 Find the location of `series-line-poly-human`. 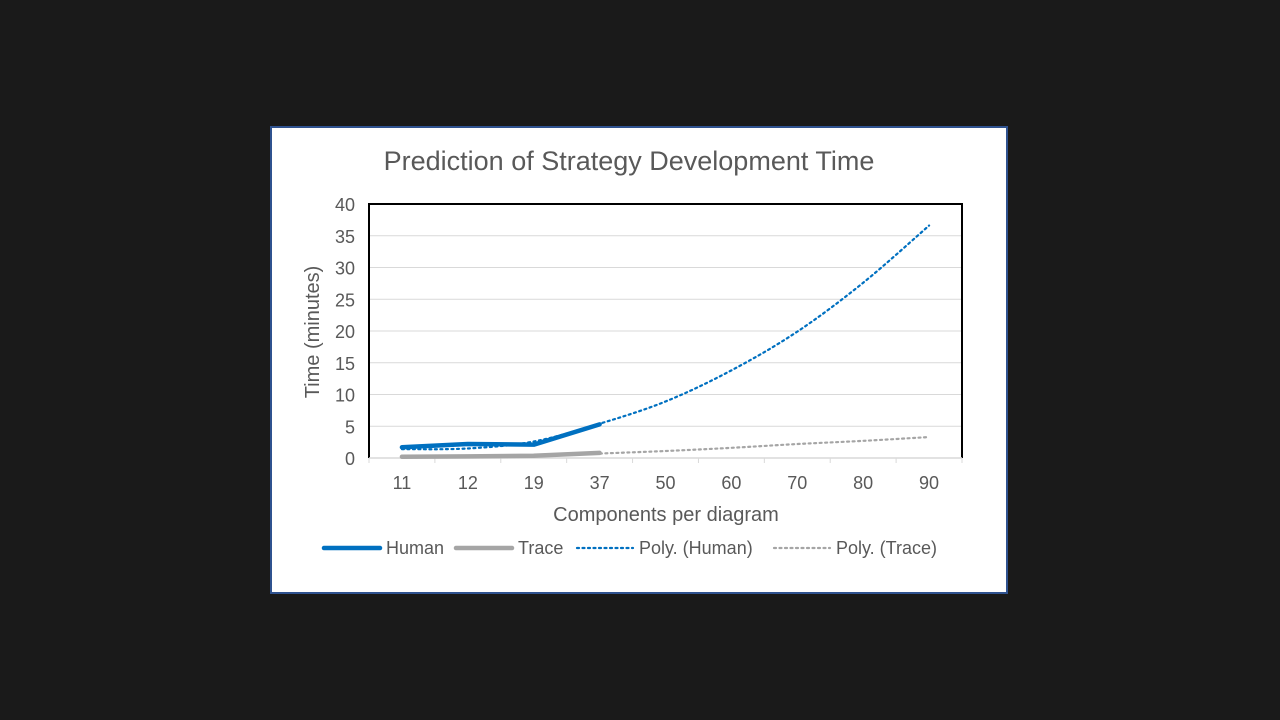

series-line-poly-human is located at coordinates (665, 337).